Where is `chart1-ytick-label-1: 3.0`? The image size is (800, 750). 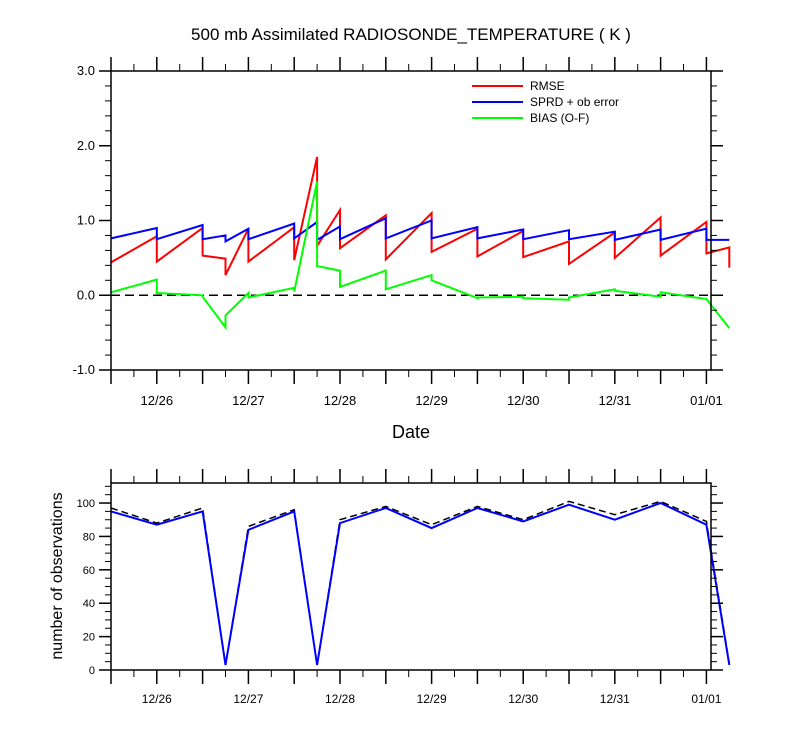
chart1-ytick-label-1: 3.0 is located at coordinates (86, 70).